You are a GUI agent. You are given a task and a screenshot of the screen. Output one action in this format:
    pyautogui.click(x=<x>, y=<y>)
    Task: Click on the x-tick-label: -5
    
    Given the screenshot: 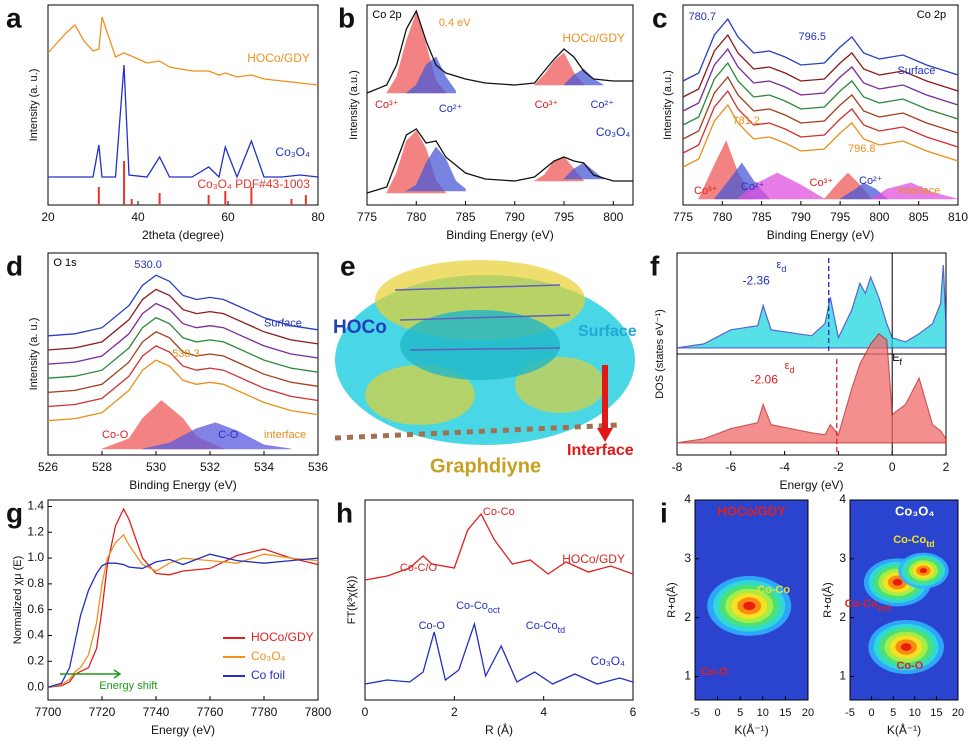 What is the action you would take?
    pyautogui.click(x=695, y=713)
    